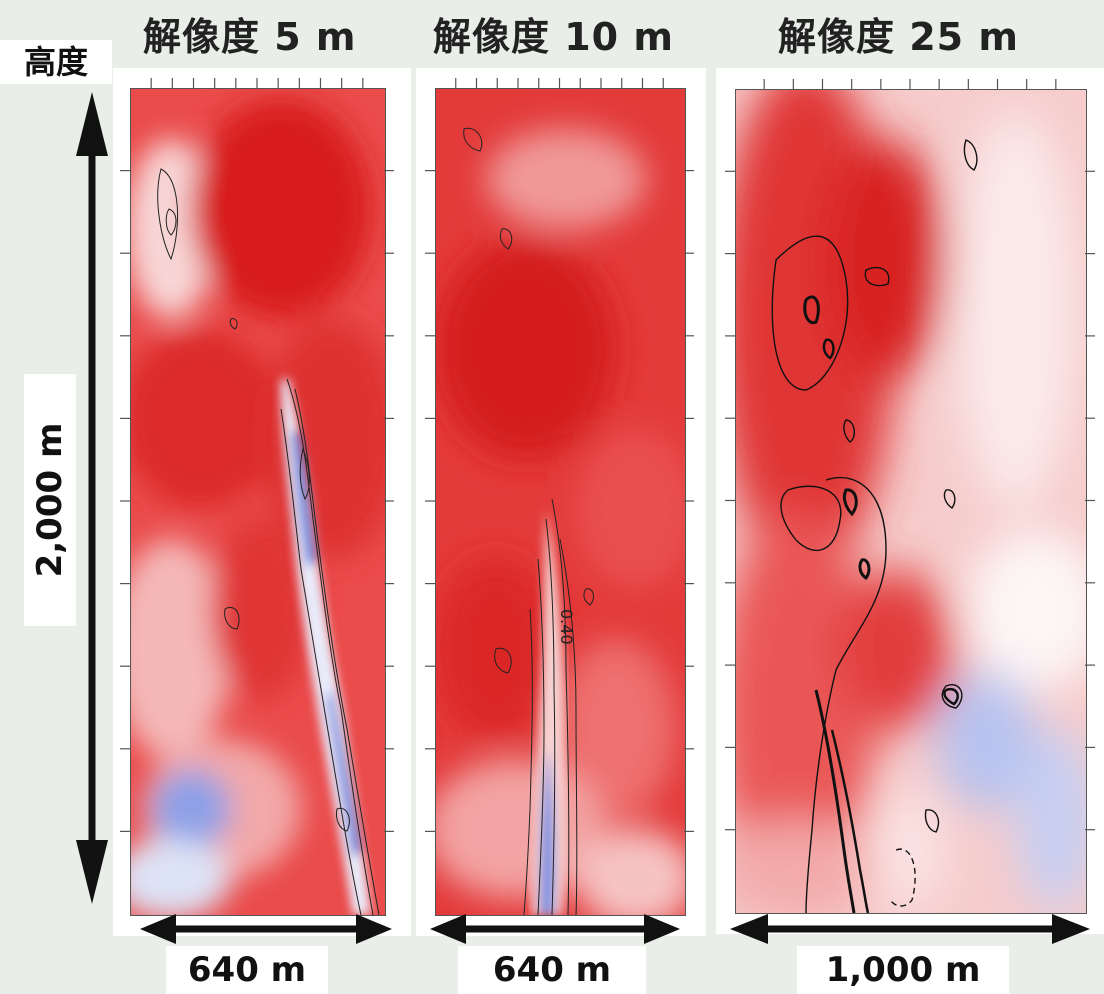  I want to click on panel-title-10m: 解像度 10 m, so click(553, 37).